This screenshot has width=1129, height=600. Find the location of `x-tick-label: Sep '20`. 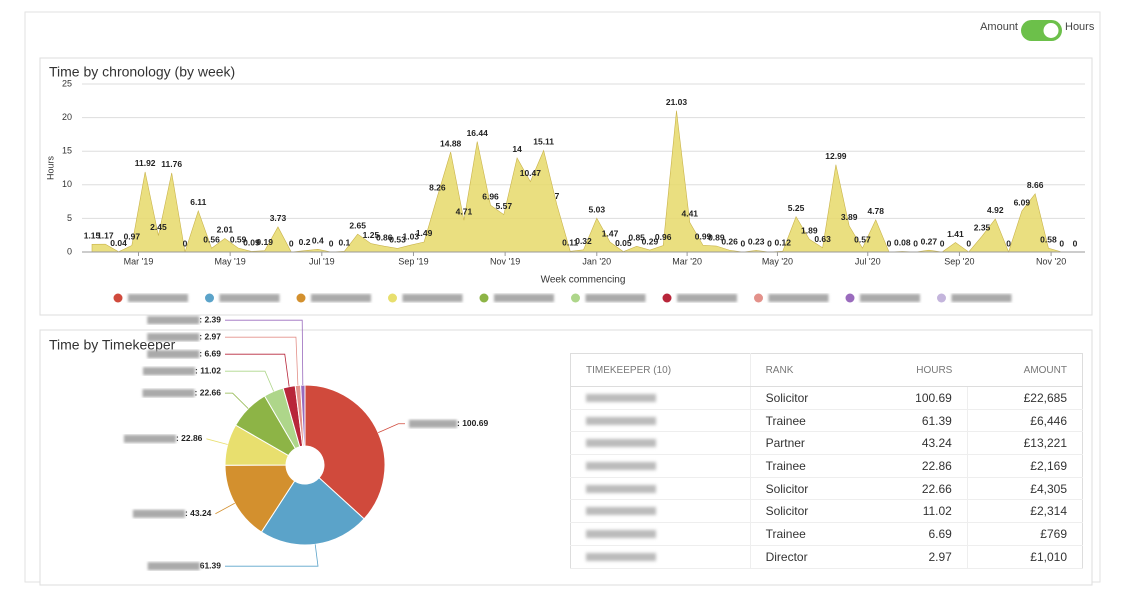

x-tick-label: Sep '20 is located at coordinates (959, 261).